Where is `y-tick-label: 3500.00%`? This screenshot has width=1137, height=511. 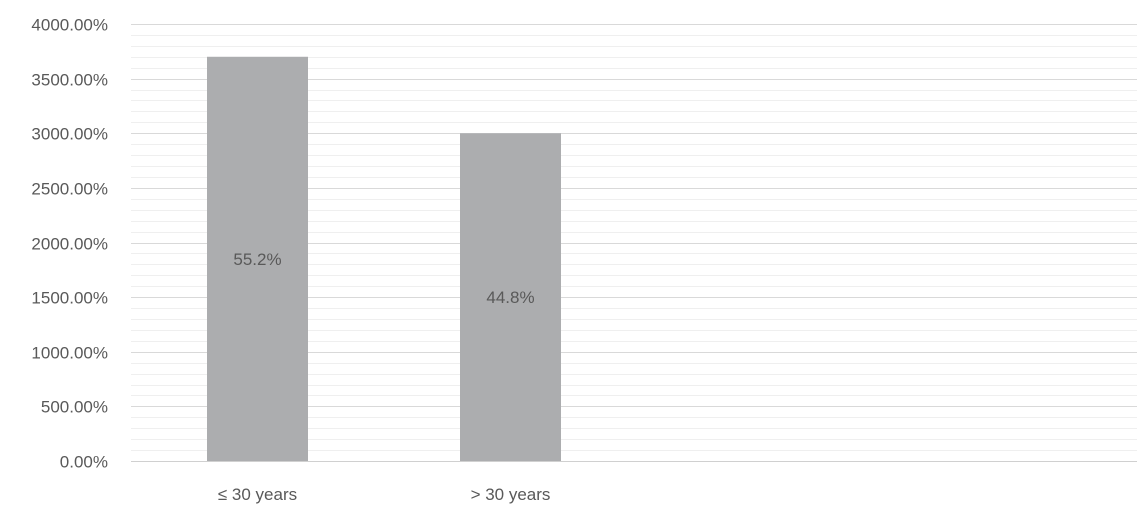 y-tick-label: 3500.00% is located at coordinates (69, 80).